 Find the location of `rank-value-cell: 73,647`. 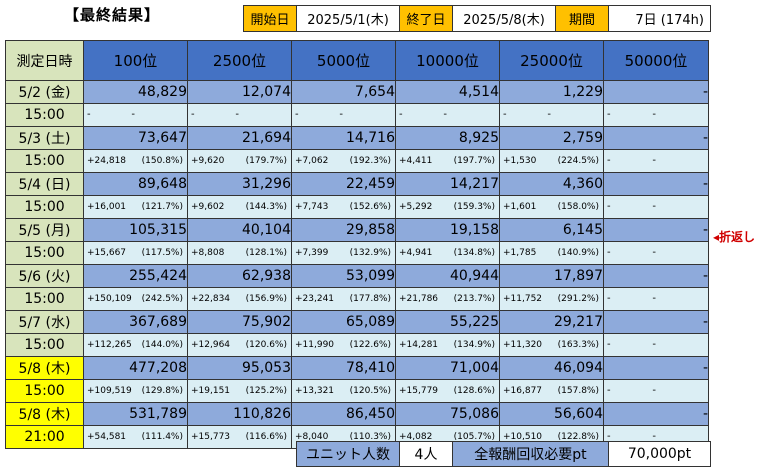

rank-value-cell: 73,647 is located at coordinates (135, 138).